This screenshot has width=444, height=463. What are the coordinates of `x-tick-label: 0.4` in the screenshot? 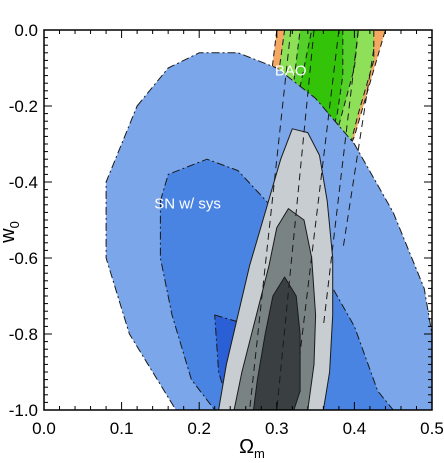 It's located at (355, 428).